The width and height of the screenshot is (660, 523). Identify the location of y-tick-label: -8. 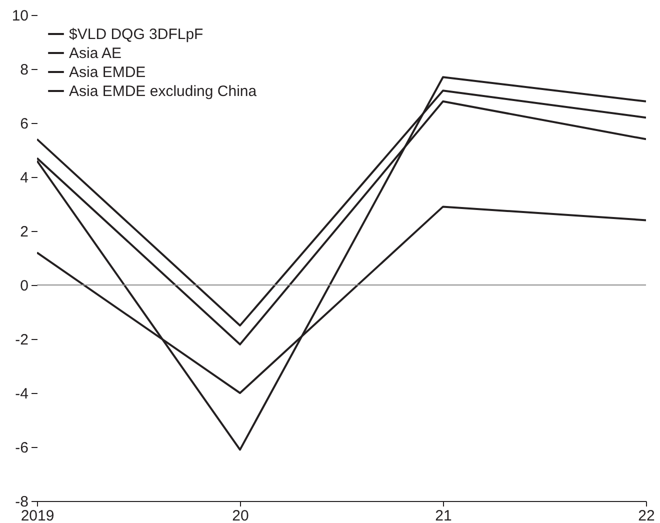
(21, 502).